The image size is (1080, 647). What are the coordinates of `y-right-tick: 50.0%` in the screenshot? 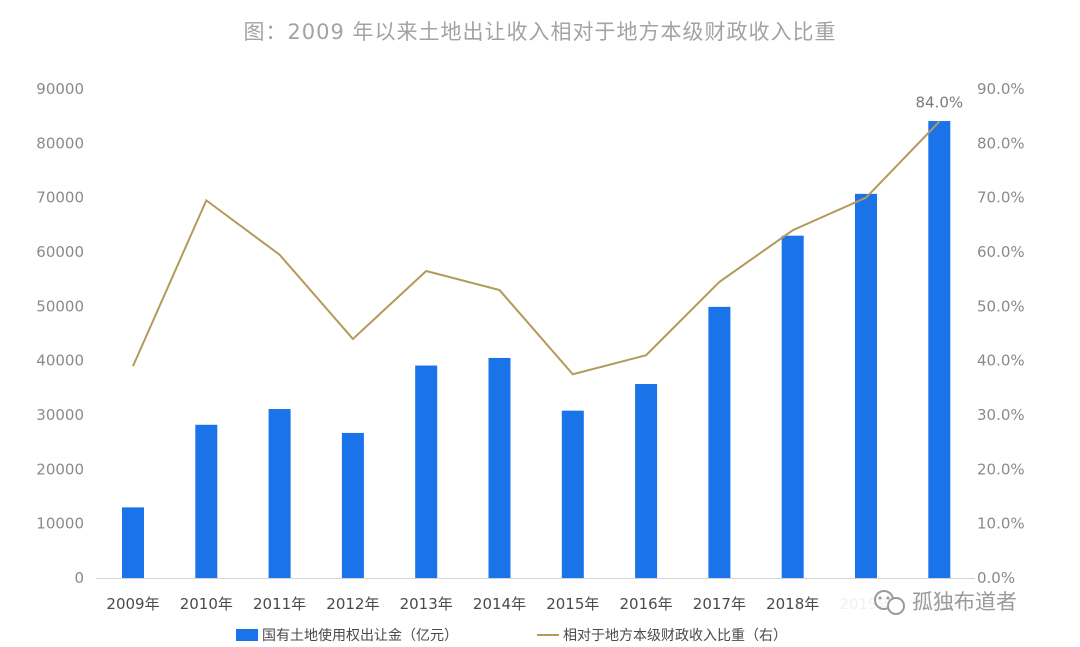 It's located at (1001, 306).